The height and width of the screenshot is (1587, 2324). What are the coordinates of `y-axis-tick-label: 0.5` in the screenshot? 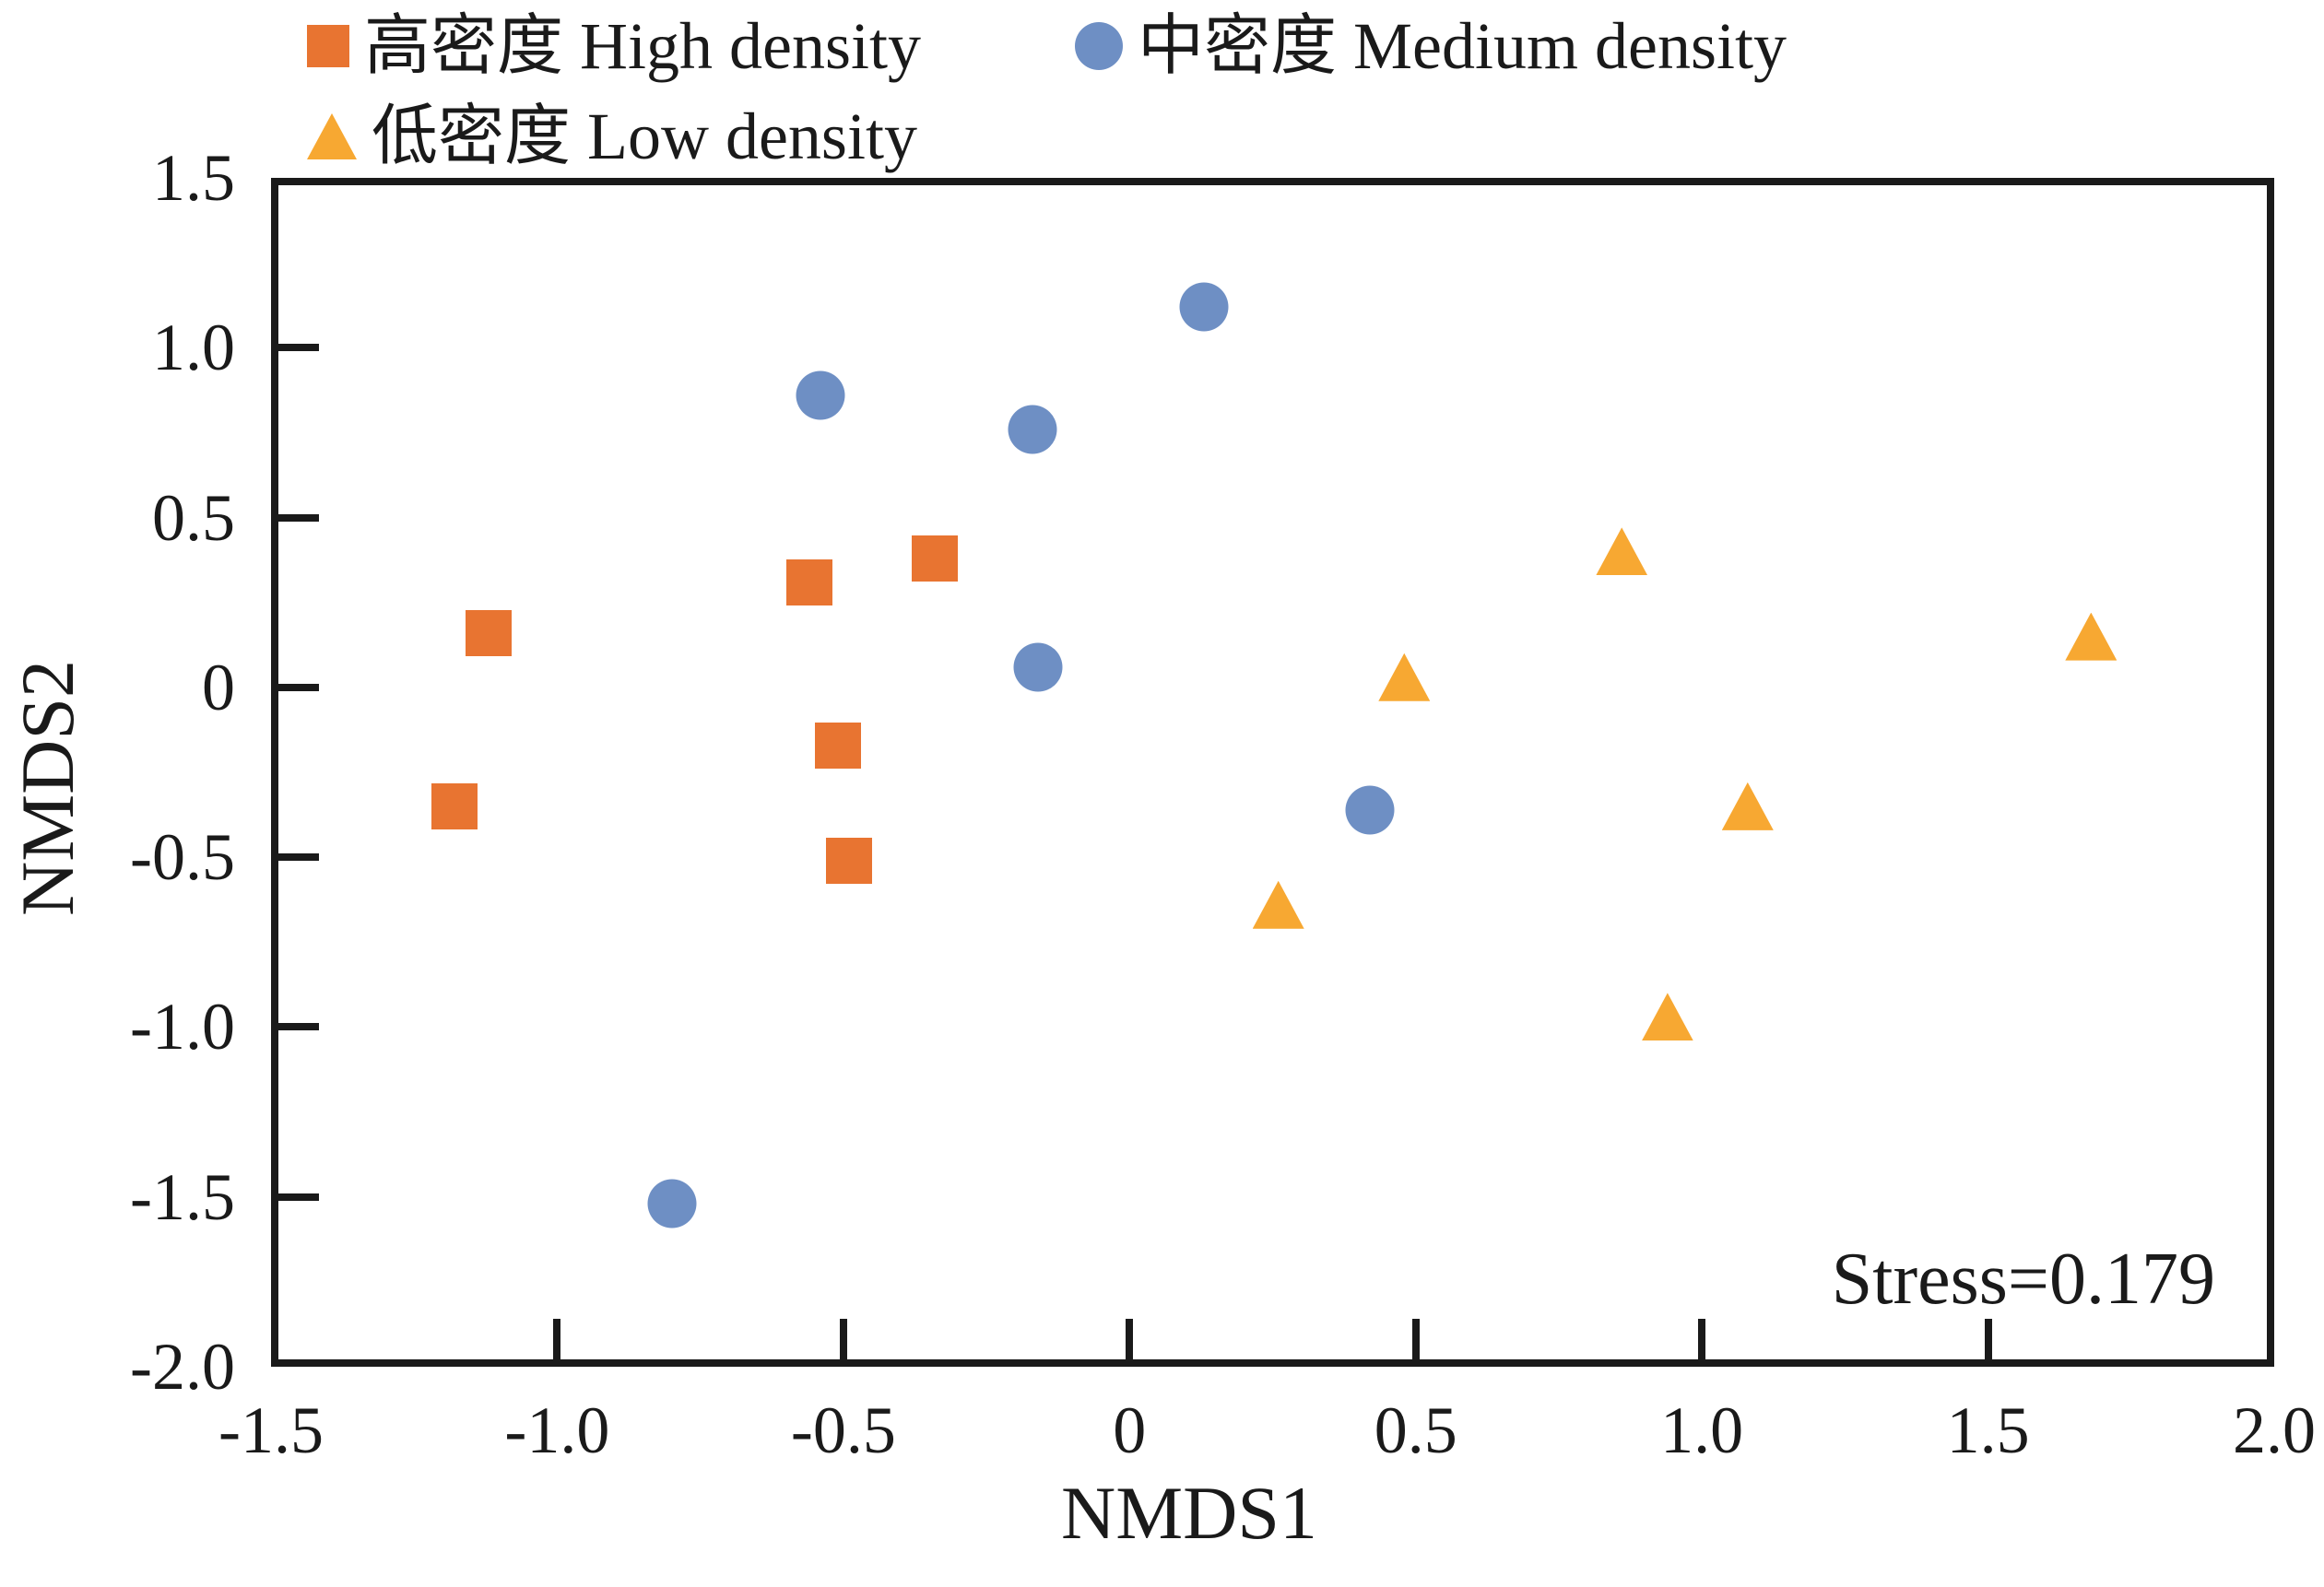 It's located at (194, 517).